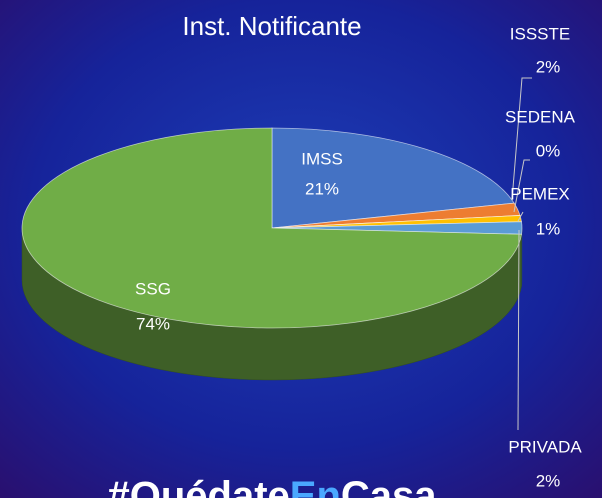  Describe the element at coordinates (540, 193) in the screenshot. I see `slice-label: PEMEX` at that location.